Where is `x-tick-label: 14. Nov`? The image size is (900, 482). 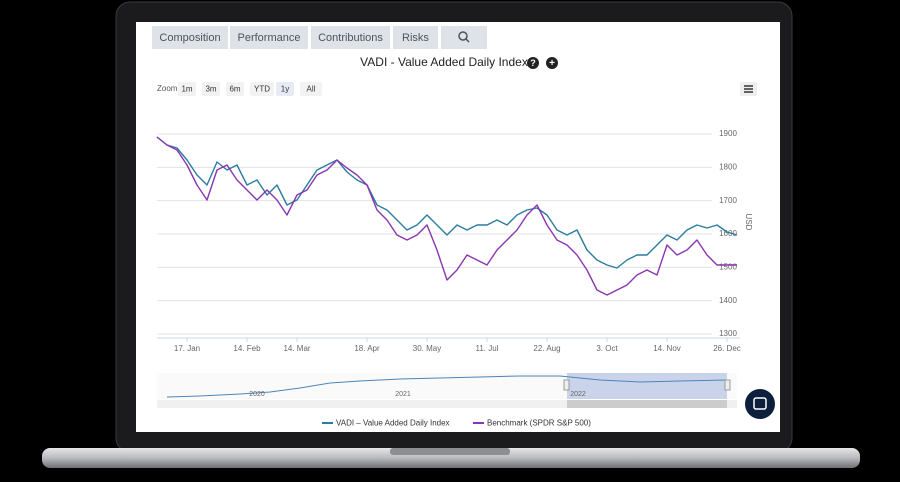 x-tick-label: 14. Nov is located at coordinates (667, 348).